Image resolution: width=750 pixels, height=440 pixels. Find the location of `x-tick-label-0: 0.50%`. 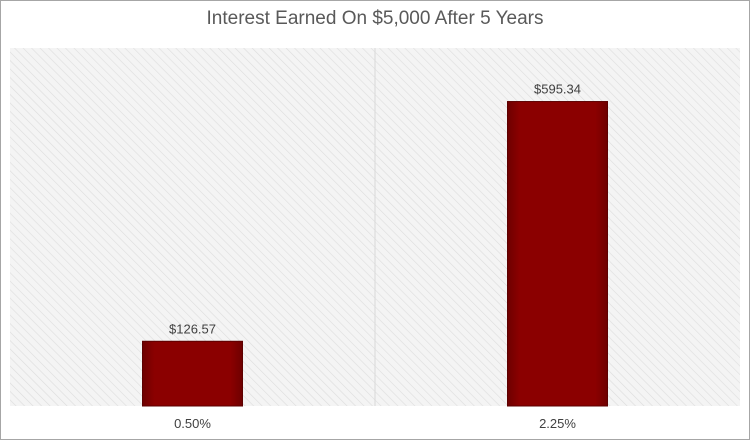

x-tick-label-0: 0.50% is located at coordinates (192, 423).